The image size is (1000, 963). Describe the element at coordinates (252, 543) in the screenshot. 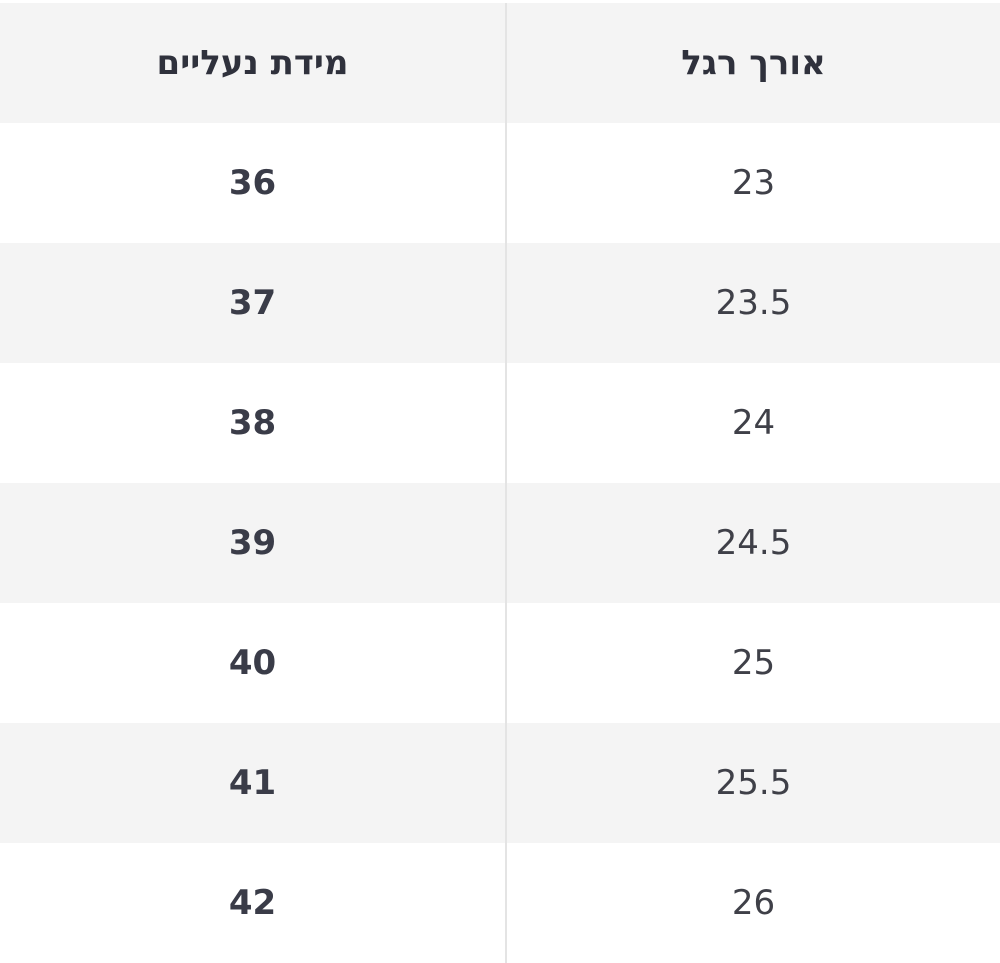

I see `shoe-size-cell: 39` at that location.